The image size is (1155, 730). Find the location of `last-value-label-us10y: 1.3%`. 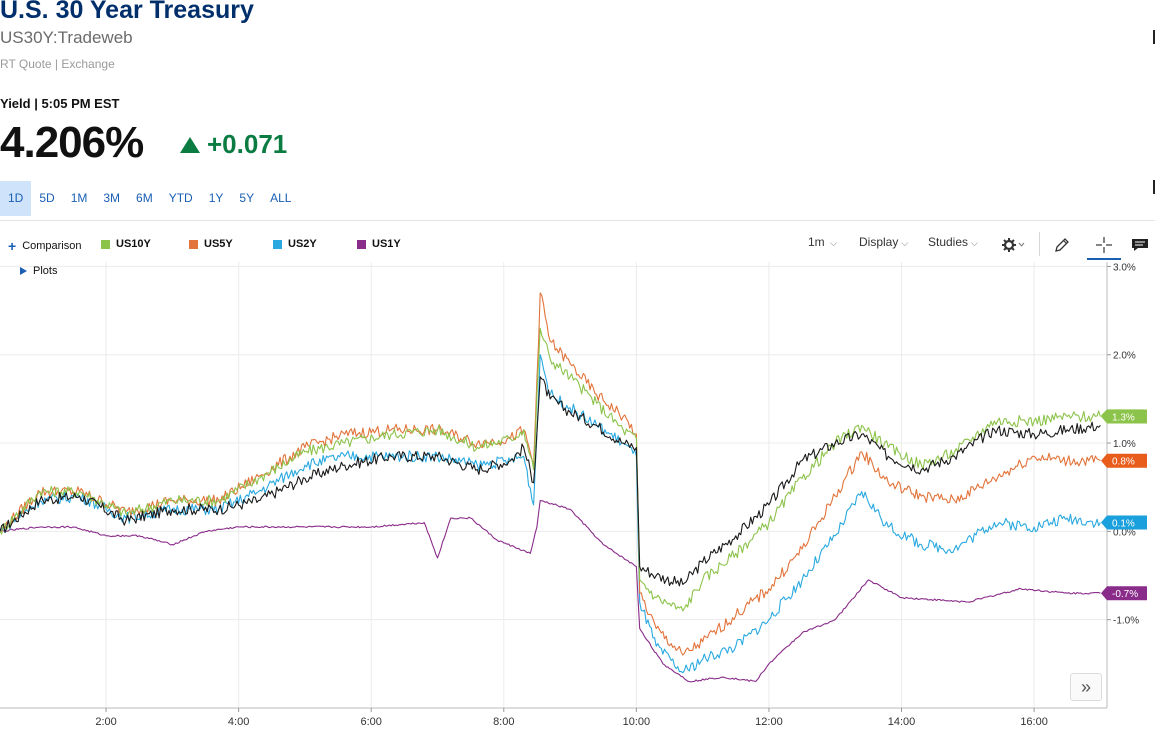

last-value-label-us10y: 1.3% is located at coordinates (1123, 418).